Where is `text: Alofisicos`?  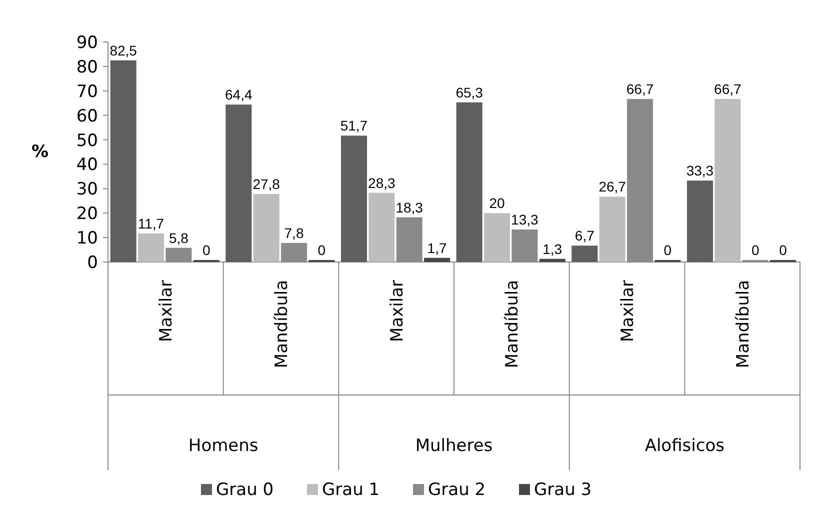
text: Alofisicos is located at coordinates (684, 446).